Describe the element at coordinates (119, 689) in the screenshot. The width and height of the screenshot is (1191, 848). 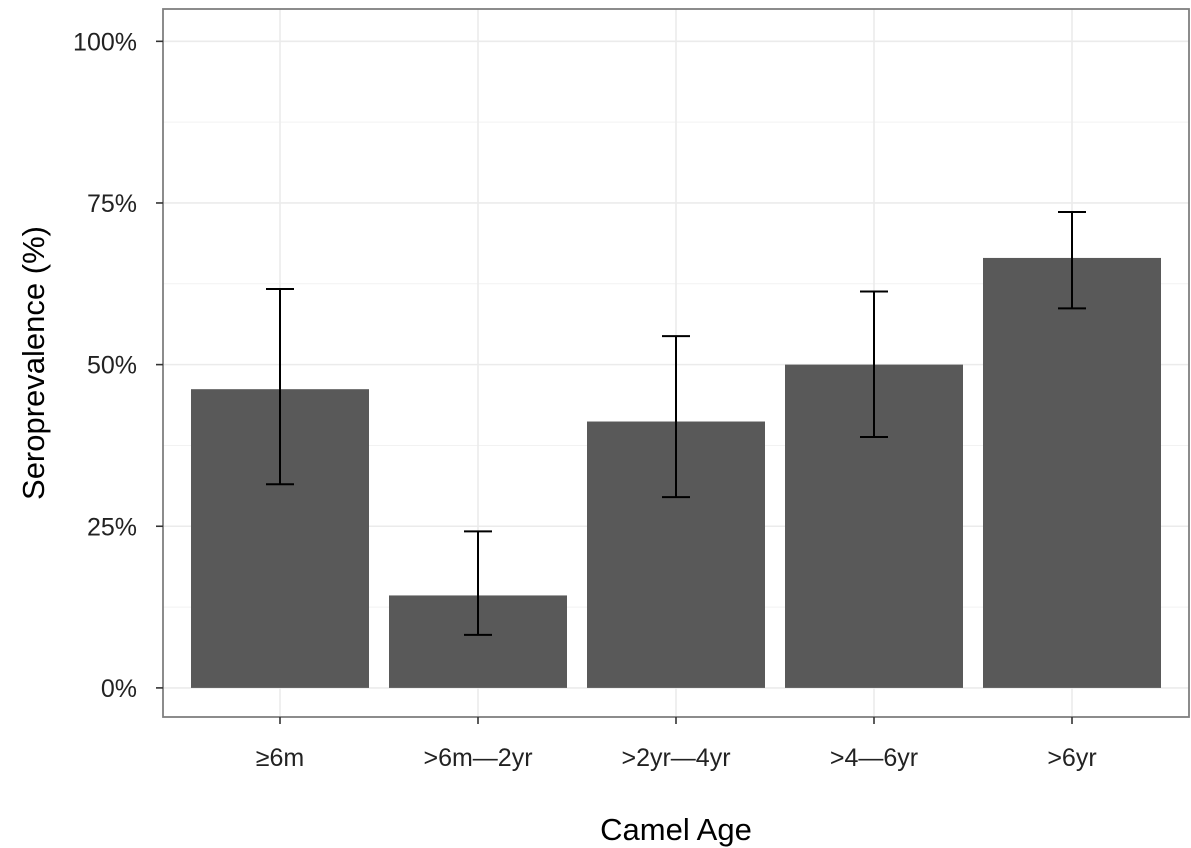
I see `y-tick-label: 0%` at that location.